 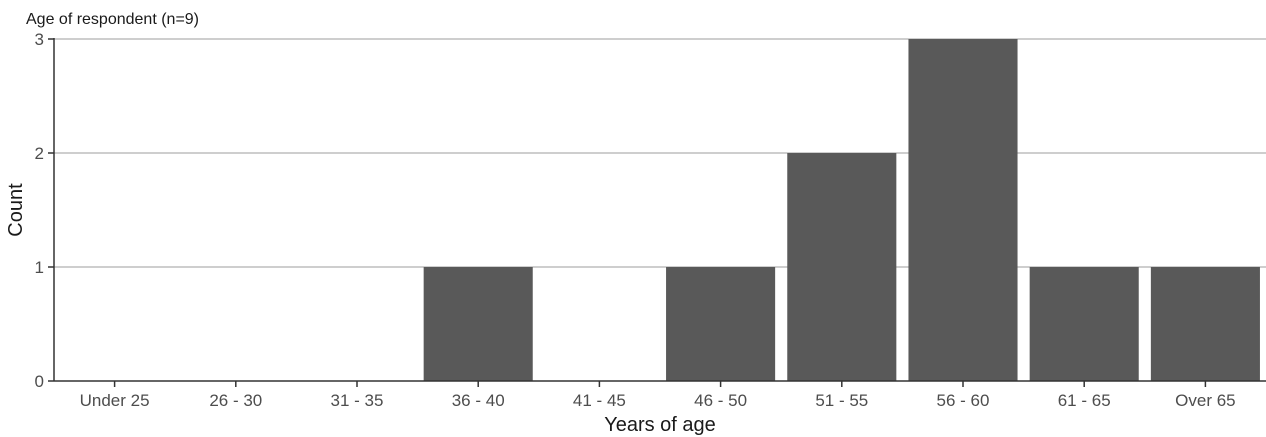 I want to click on x-tick-label: 61 - 65, so click(x=1084, y=400).